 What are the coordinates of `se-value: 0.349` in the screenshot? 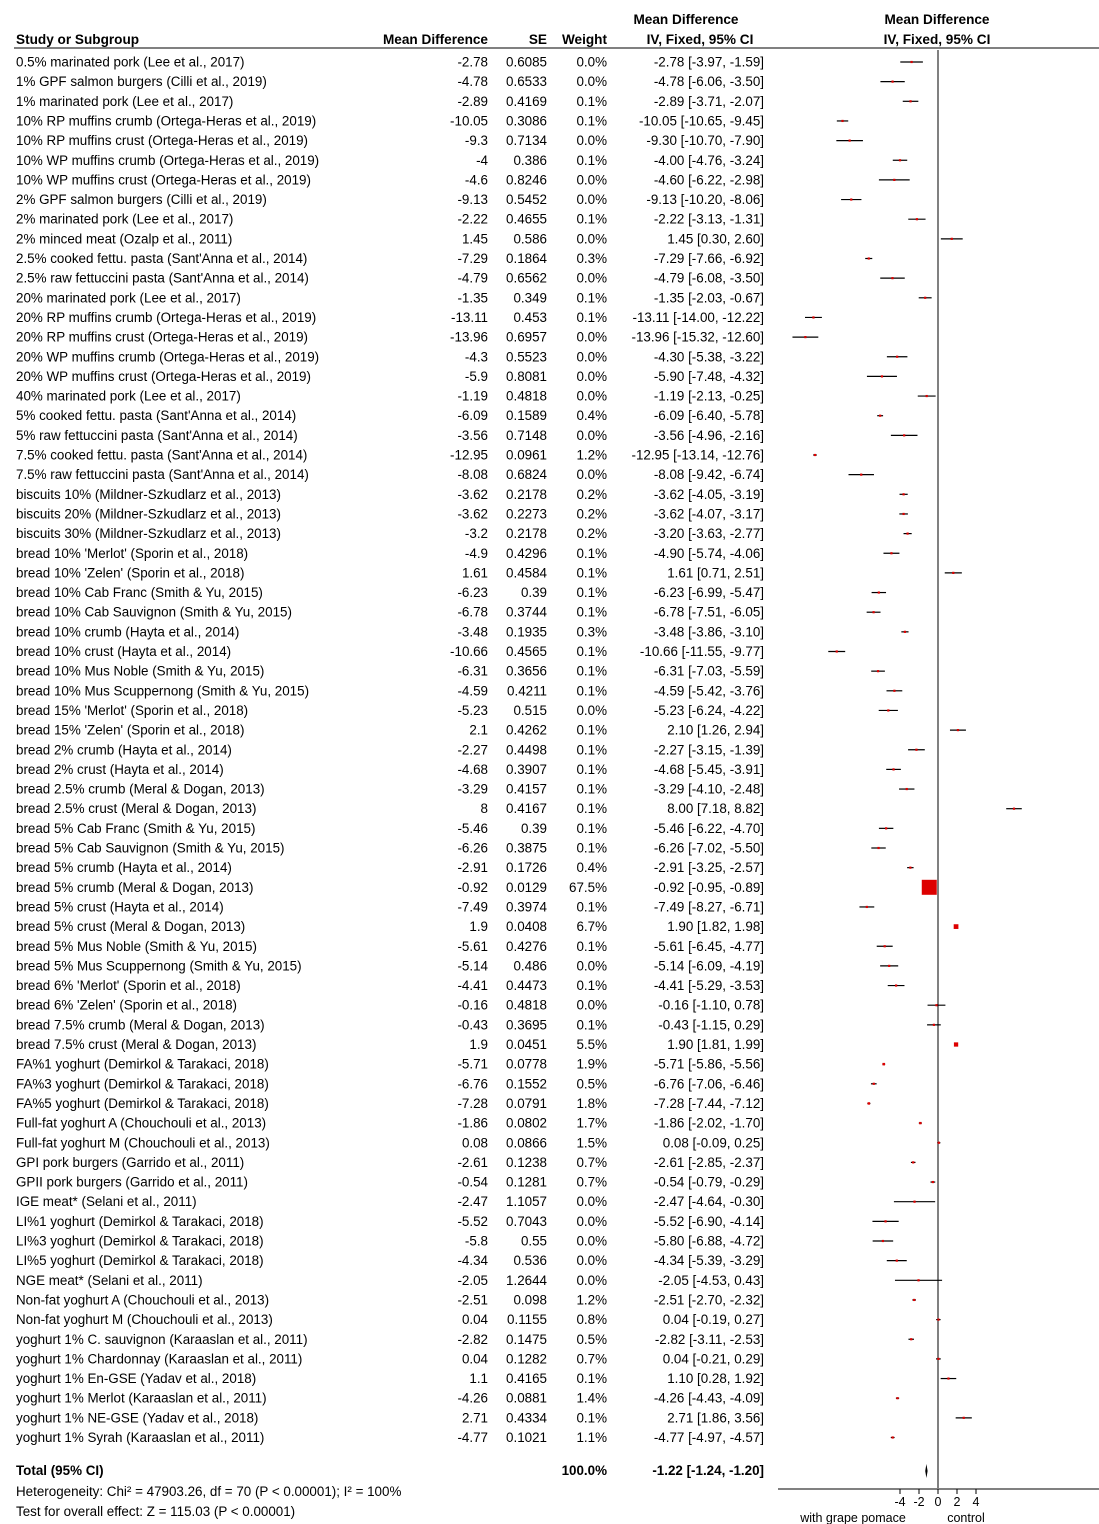 It's located at (530, 297).